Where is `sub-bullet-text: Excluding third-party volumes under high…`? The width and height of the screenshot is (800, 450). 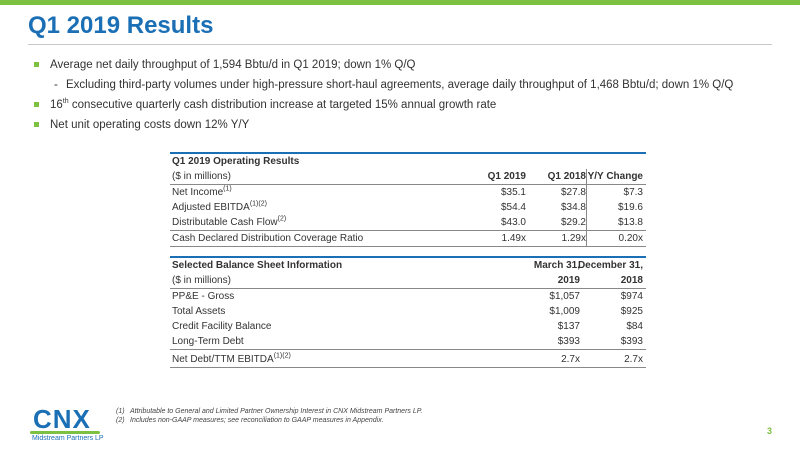
sub-bullet-text: Excluding third-party volumes under high… is located at coordinates (400, 85).